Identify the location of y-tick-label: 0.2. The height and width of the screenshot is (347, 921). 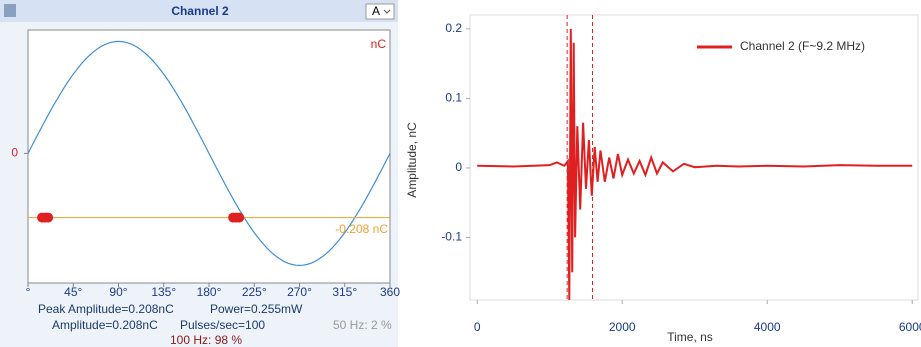
(453, 28).